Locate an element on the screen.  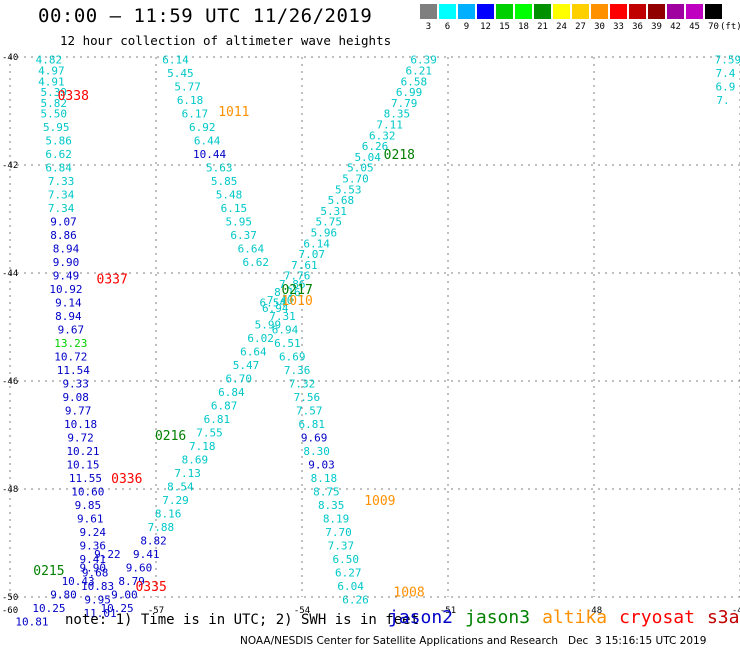
wave-height-label: 6.9 is located at coordinates (725, 87).